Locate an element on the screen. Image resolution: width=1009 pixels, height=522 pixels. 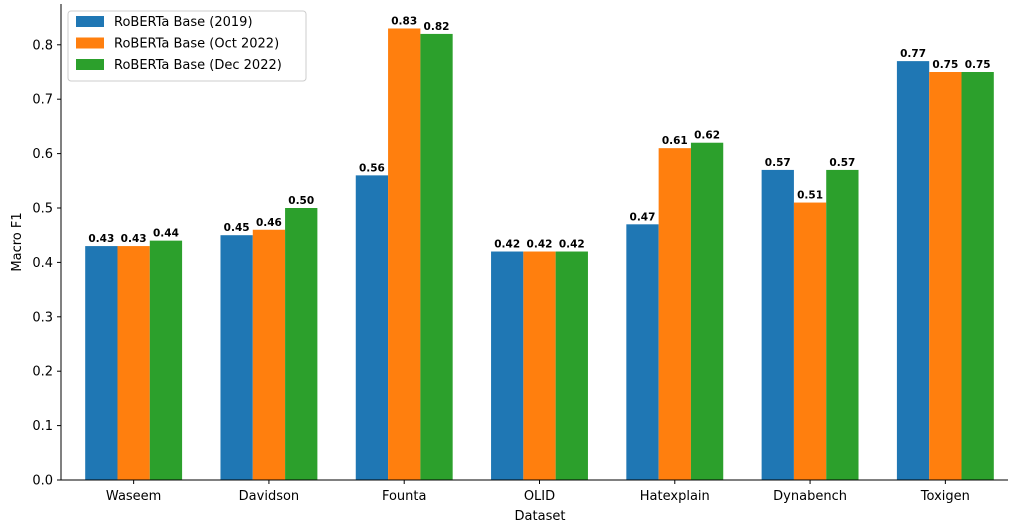
bar-value-label: 0.51 is located at coordinates (810, 196).